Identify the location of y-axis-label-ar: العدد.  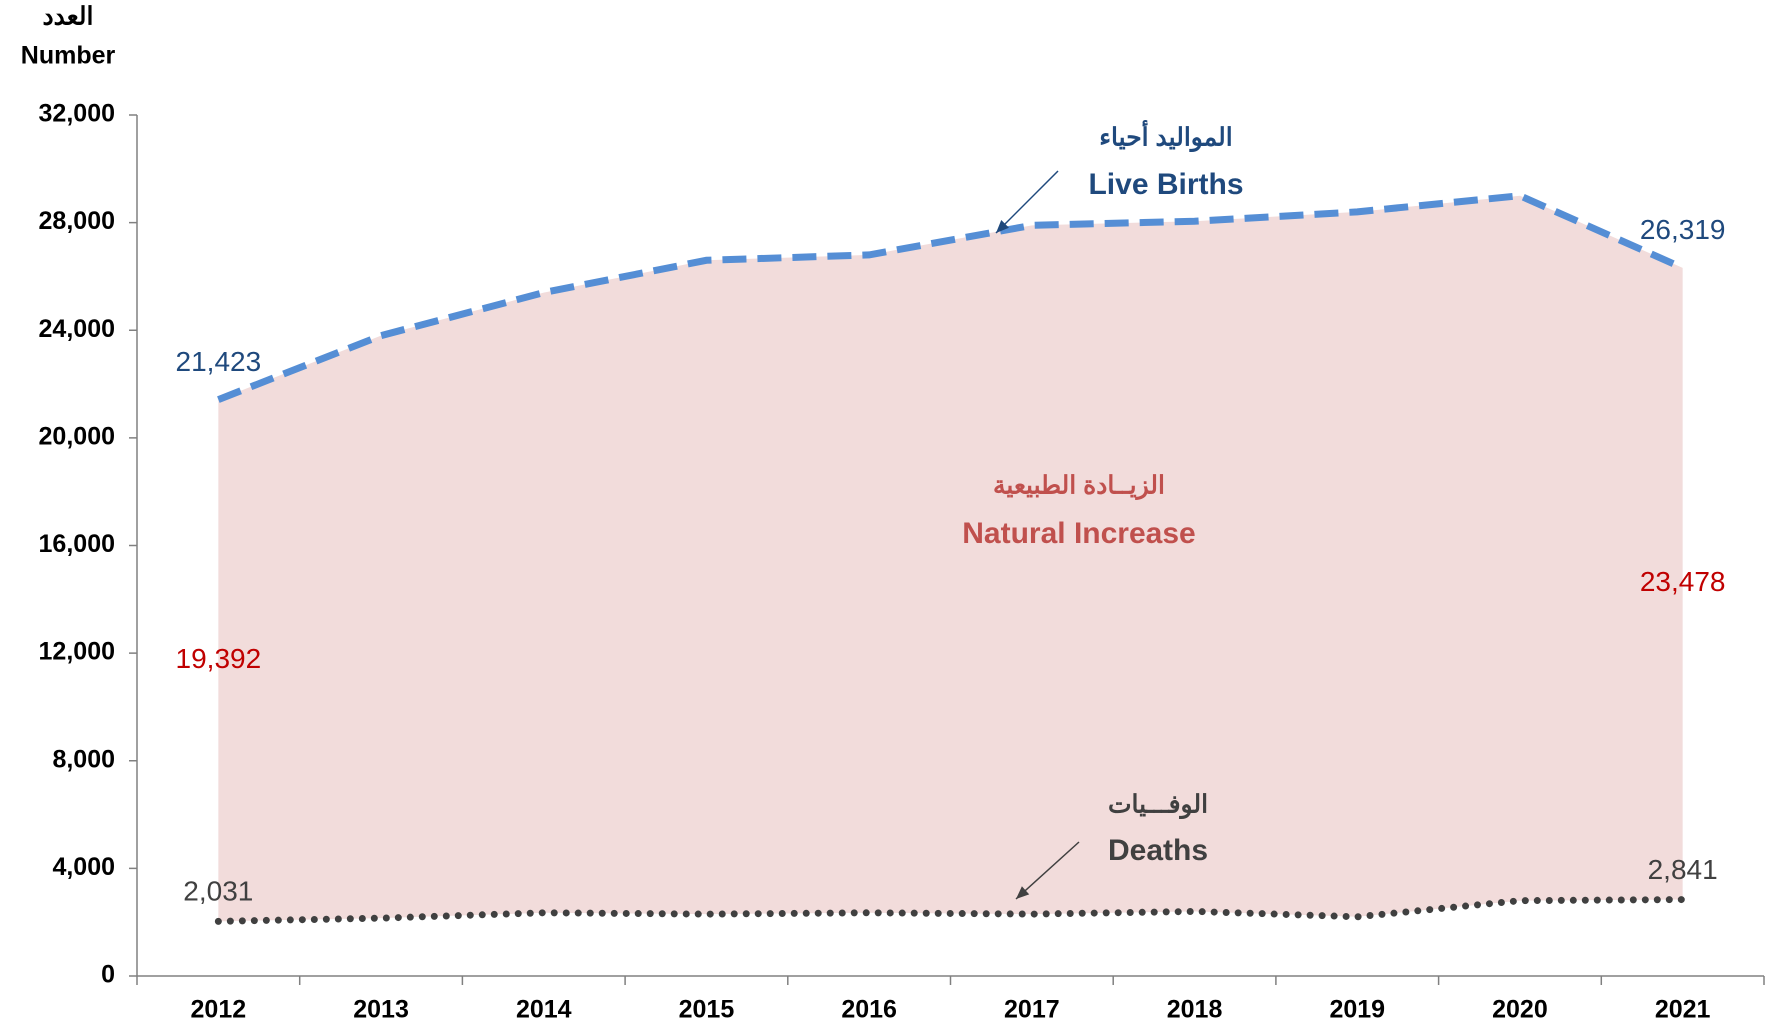
(68, 17).